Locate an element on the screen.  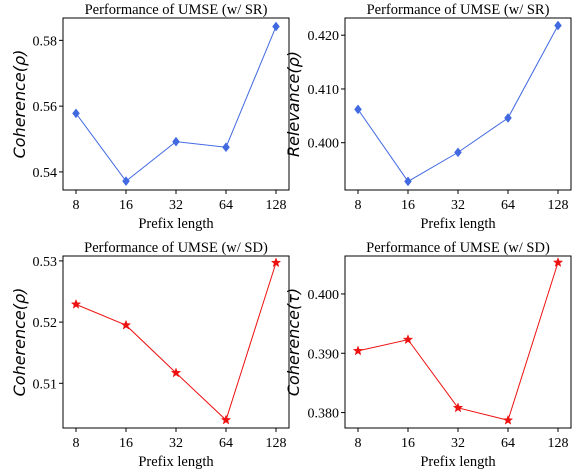
y-axis-label: Relevance(ρ) is located at coordinates (293, 104).